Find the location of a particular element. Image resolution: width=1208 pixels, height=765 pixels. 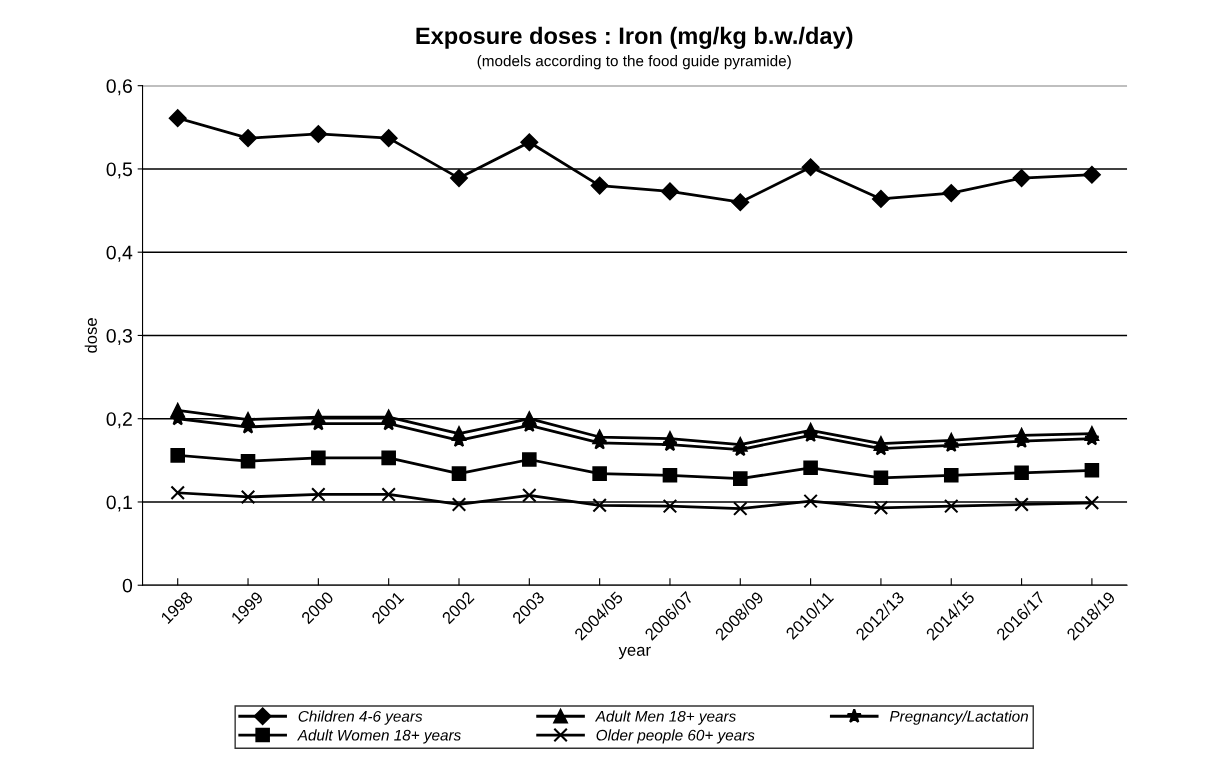

legend-label: Pregnancy/Lactation is located at coordinates (958, 717).